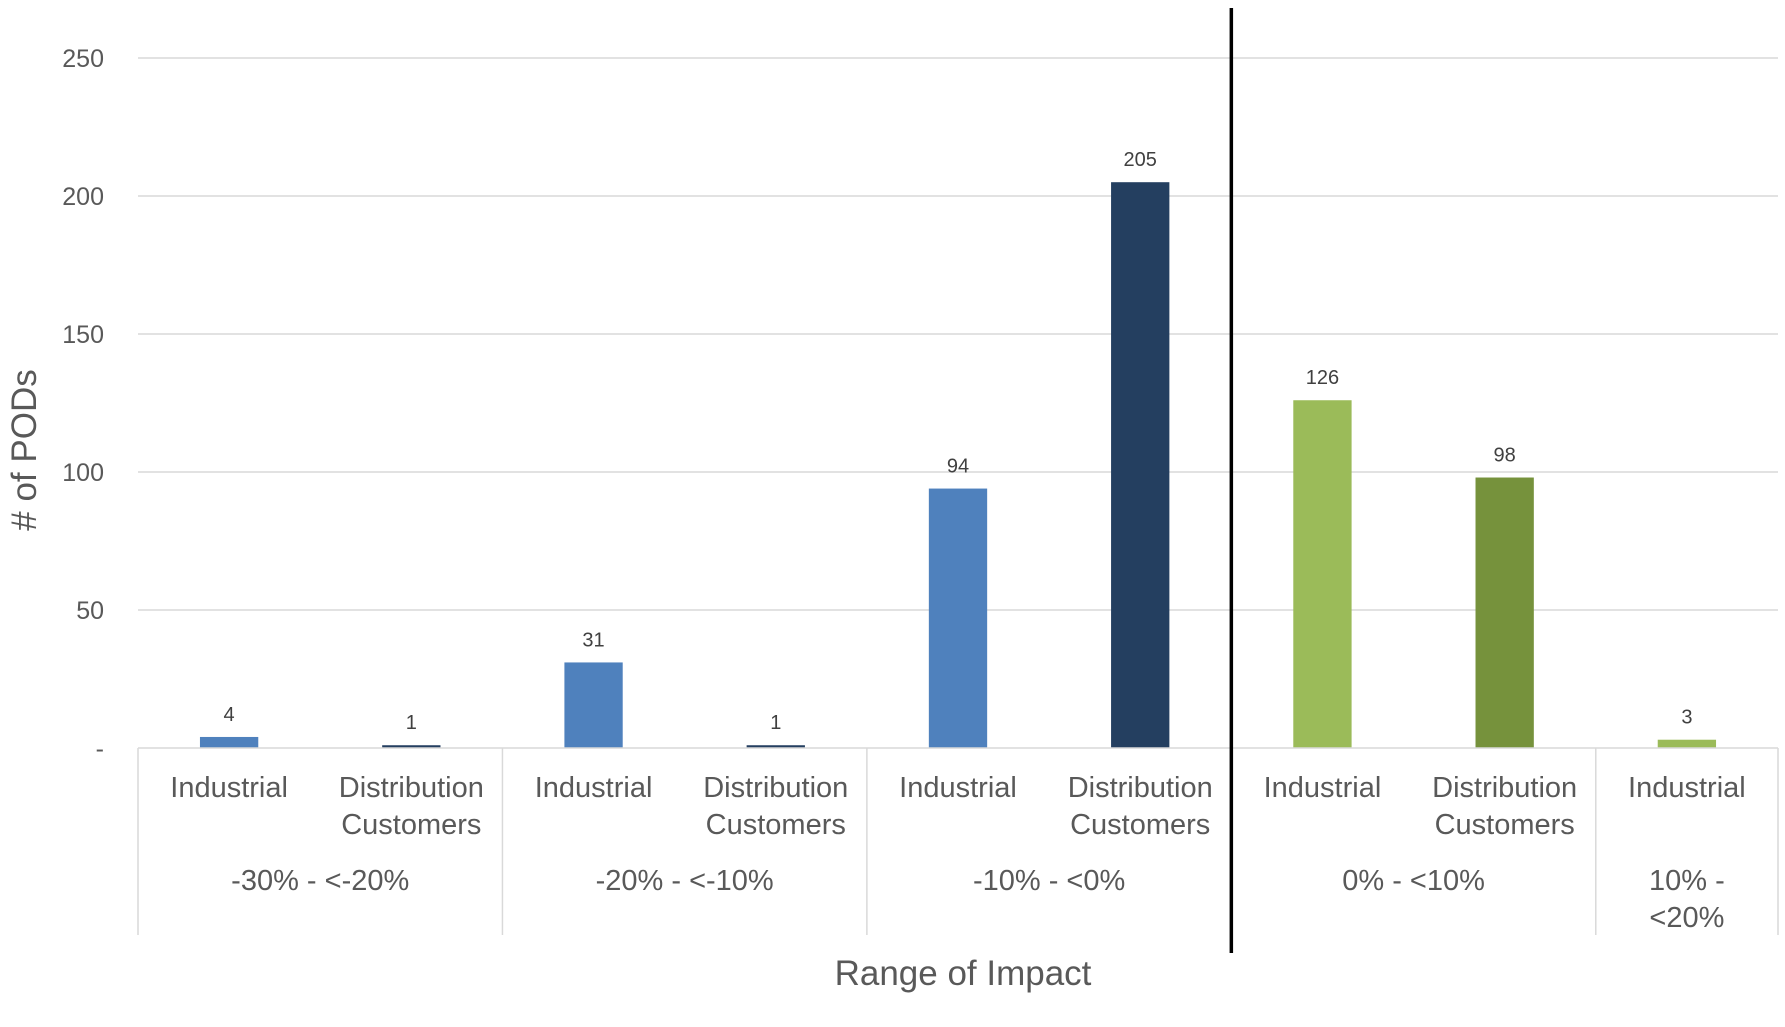  What do you see at coordinates (320, 881) in the screenshot?
I see `x-group-label: -30% - <-20%` at bounding box center [320, 881].